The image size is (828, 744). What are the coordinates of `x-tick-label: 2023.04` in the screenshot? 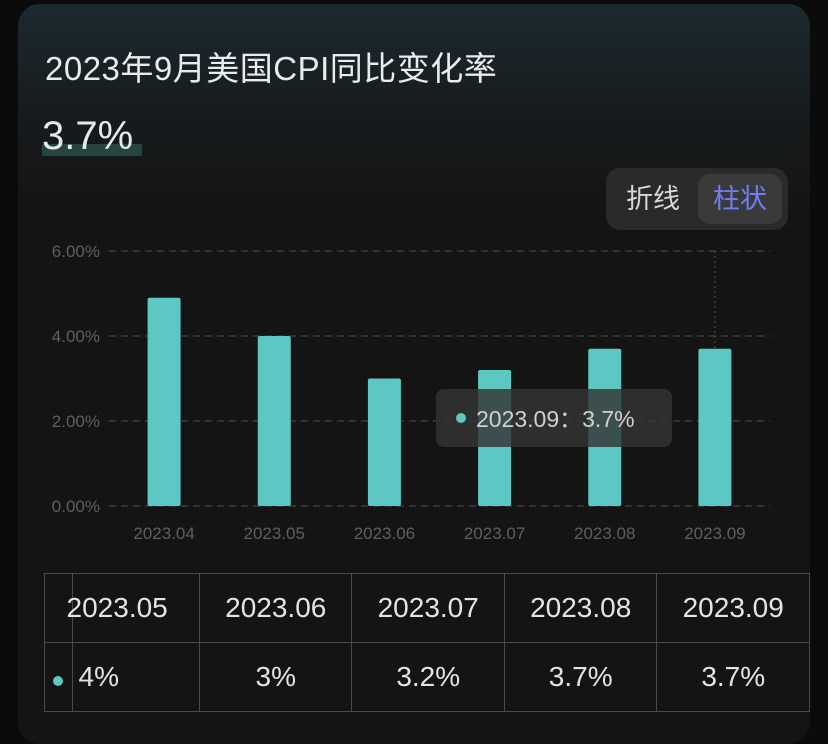 It's located at (163, 533).